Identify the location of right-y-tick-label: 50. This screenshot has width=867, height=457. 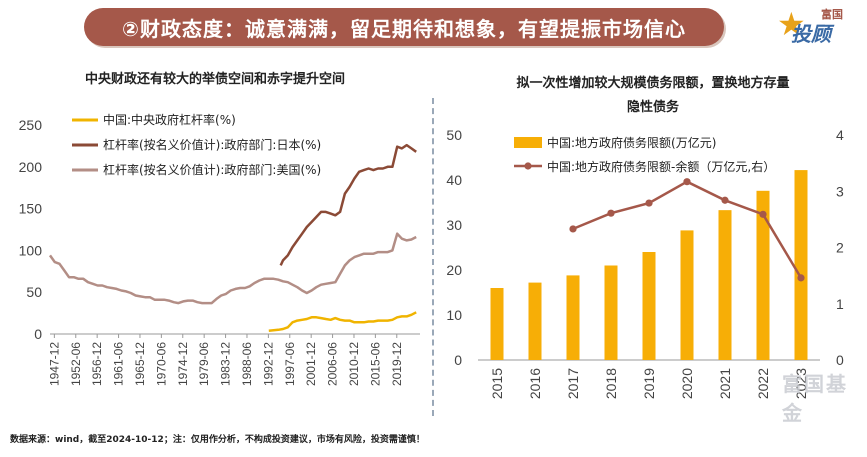
(454, 135).